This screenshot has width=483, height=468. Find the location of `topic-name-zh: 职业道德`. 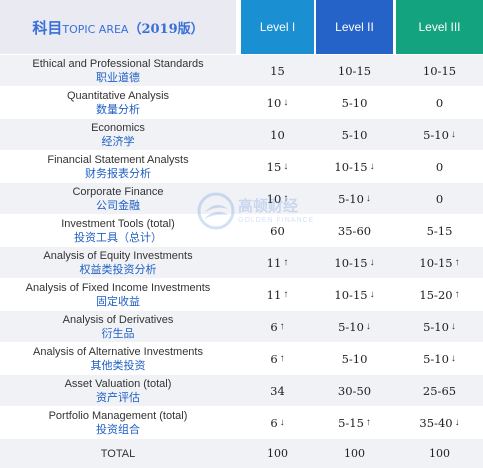

topic-name-zh: 职业道德 is located at coordinates (118, 77).